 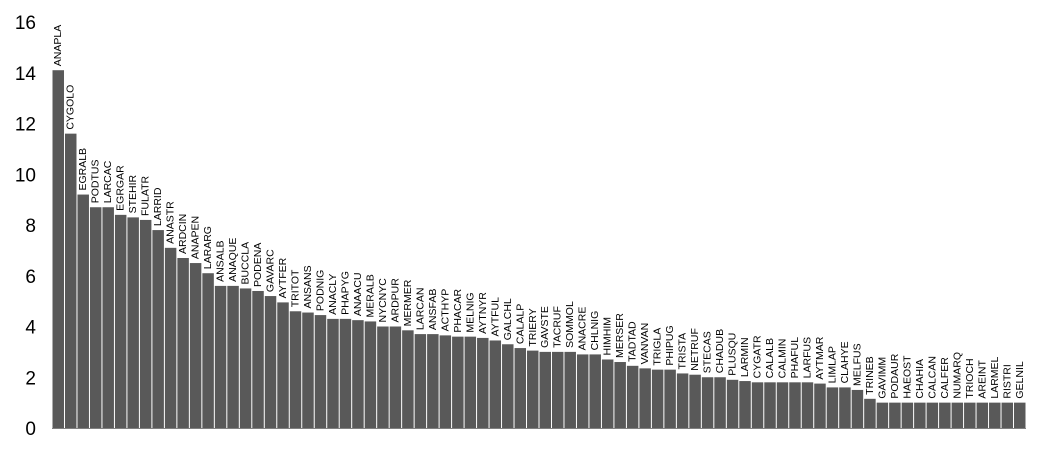 I want to click on bar-gavste, so click(x=545, y=390).